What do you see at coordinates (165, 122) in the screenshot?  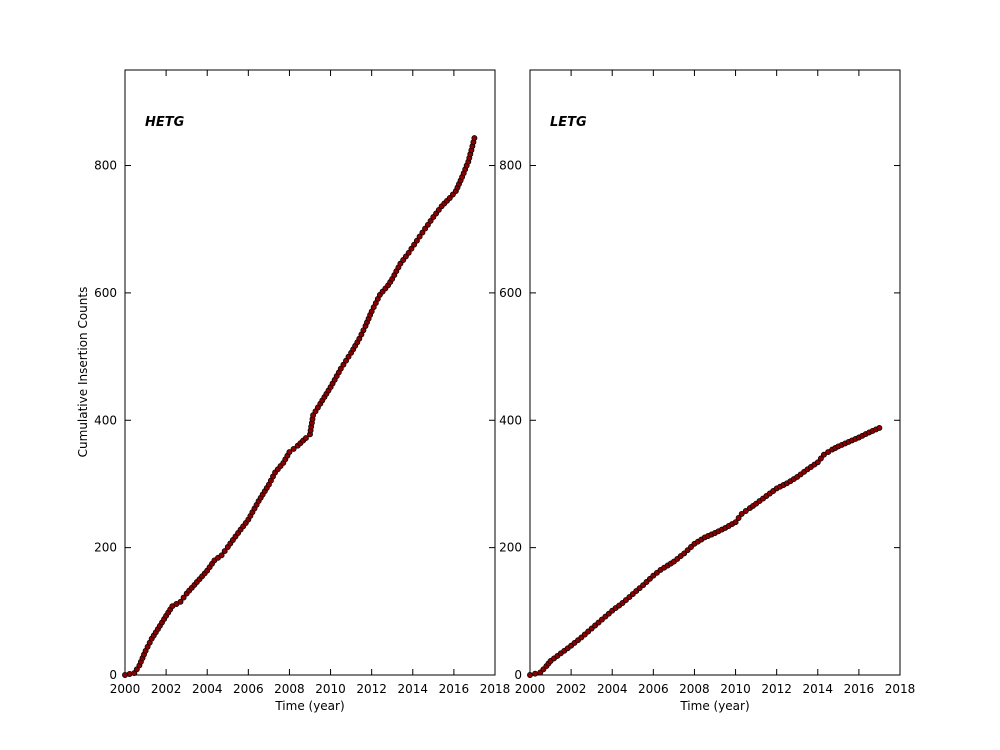 I see `hetg-panel-label: HETG` at bounding box center [165, 122].